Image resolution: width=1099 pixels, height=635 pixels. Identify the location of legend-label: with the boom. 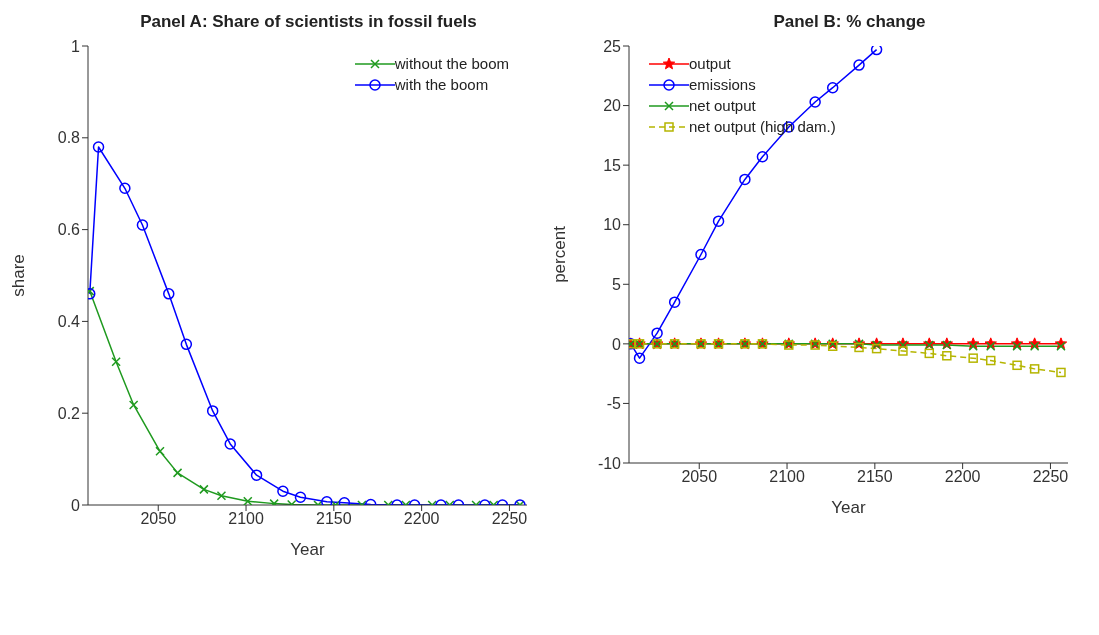
(441, 84).